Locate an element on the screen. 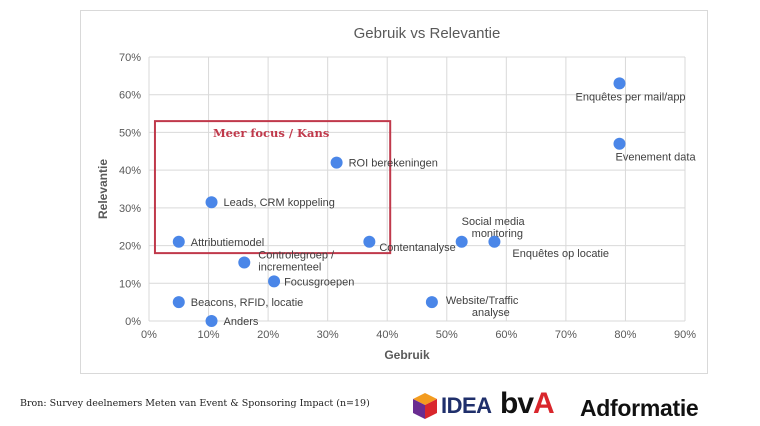  idea-cube-icon is located at coordinates (425, 406).